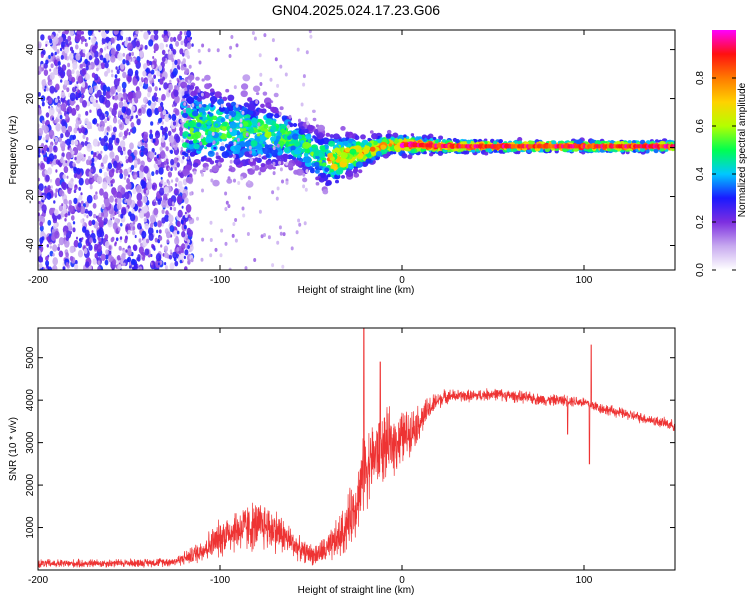  I want to click on colorbar-tick-label: 0.6, so click(700, 126).